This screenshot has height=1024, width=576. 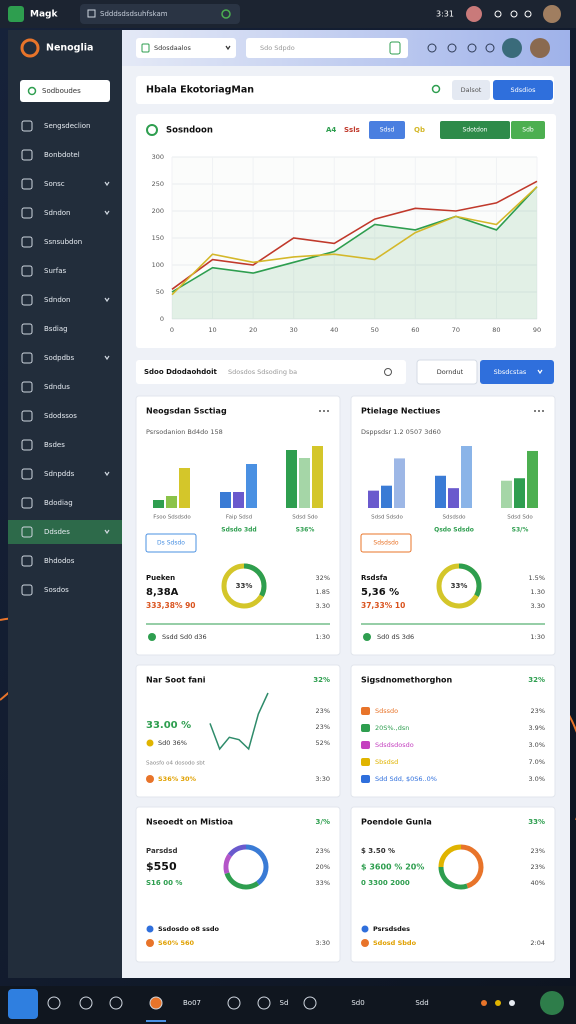 What do you see at coordinates (55, 271) in the screenshot?
I see `nav-item: Surfas` at bounding box center [55, 271].